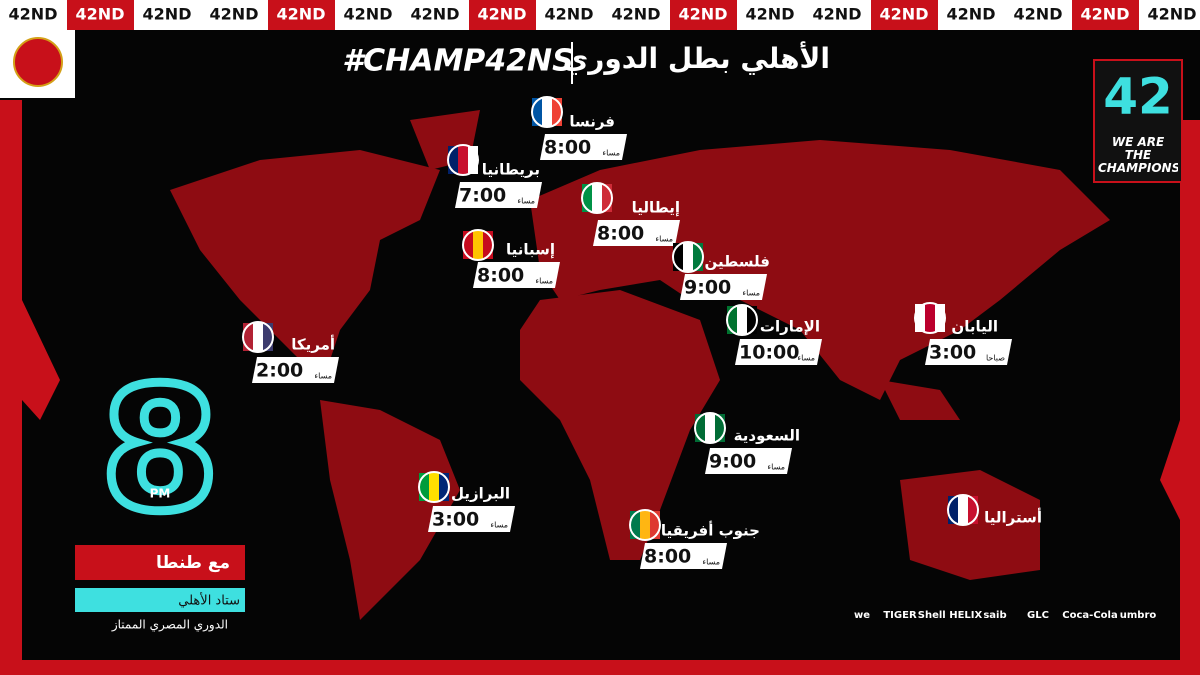 The height and width of the screenshot is (675, 1200). Describe the element at coordinates (482, 196) in the screenshot. I see `time: 7:00` at that location.